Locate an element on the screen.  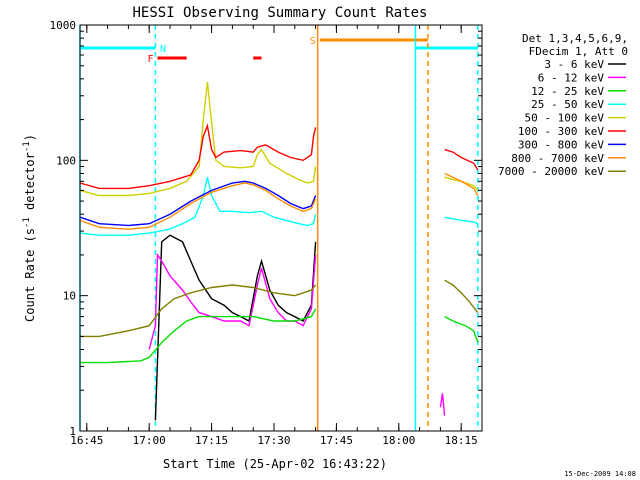
legend-label-5: 100 - 300 keV is located at coordinates (561, 131).